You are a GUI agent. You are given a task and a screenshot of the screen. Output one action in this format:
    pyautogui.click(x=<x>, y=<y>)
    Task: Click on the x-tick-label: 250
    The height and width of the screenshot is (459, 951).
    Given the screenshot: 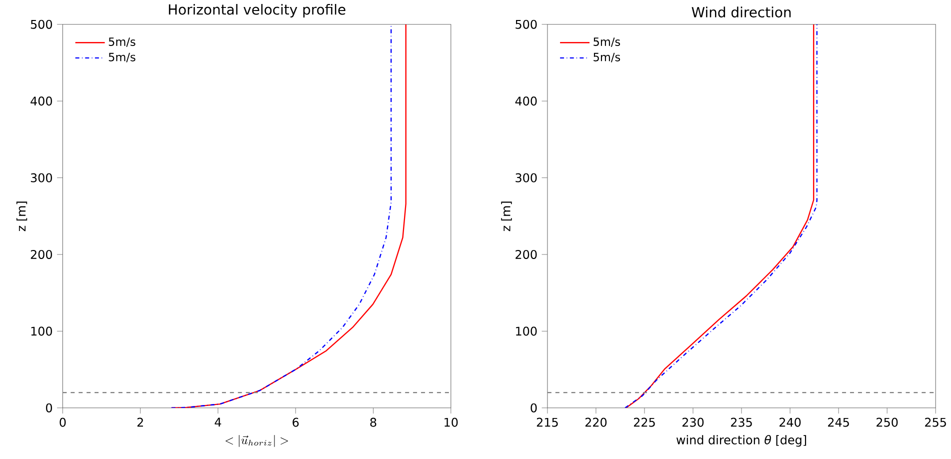 What is the action you would take?
    pyautogui.click(x=887, y=422)
    